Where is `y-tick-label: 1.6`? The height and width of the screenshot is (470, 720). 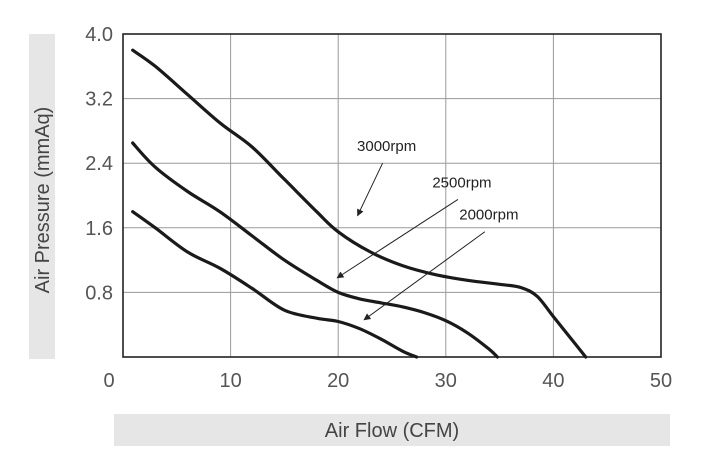 y-tick-label: 1.6 is located at coordinates (99, 229).